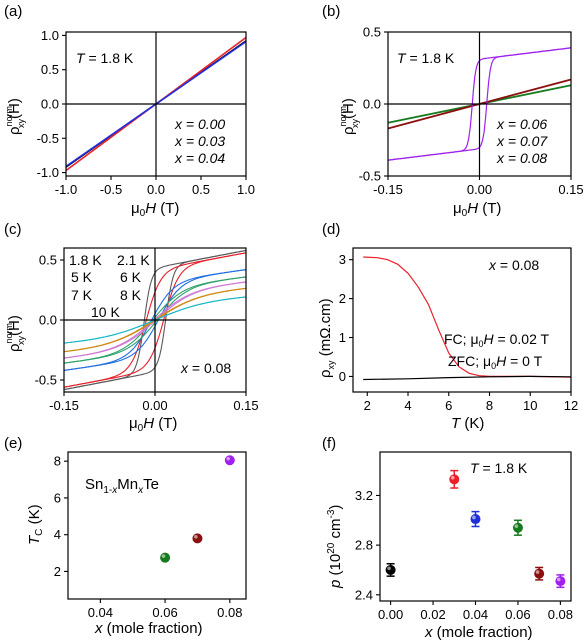  Describe the element at coordinates (570, 189) in the screenshot. I see `xtick-label-b: 0.15` at that location.